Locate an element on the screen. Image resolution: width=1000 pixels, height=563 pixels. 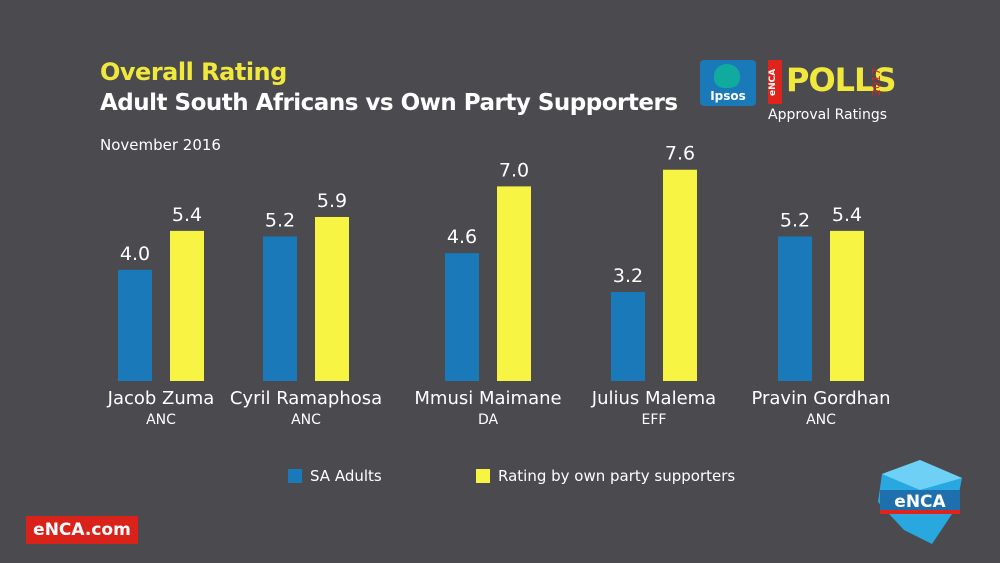
polls-subtitle: Approval Ratings is located at coordinates (827, 115).